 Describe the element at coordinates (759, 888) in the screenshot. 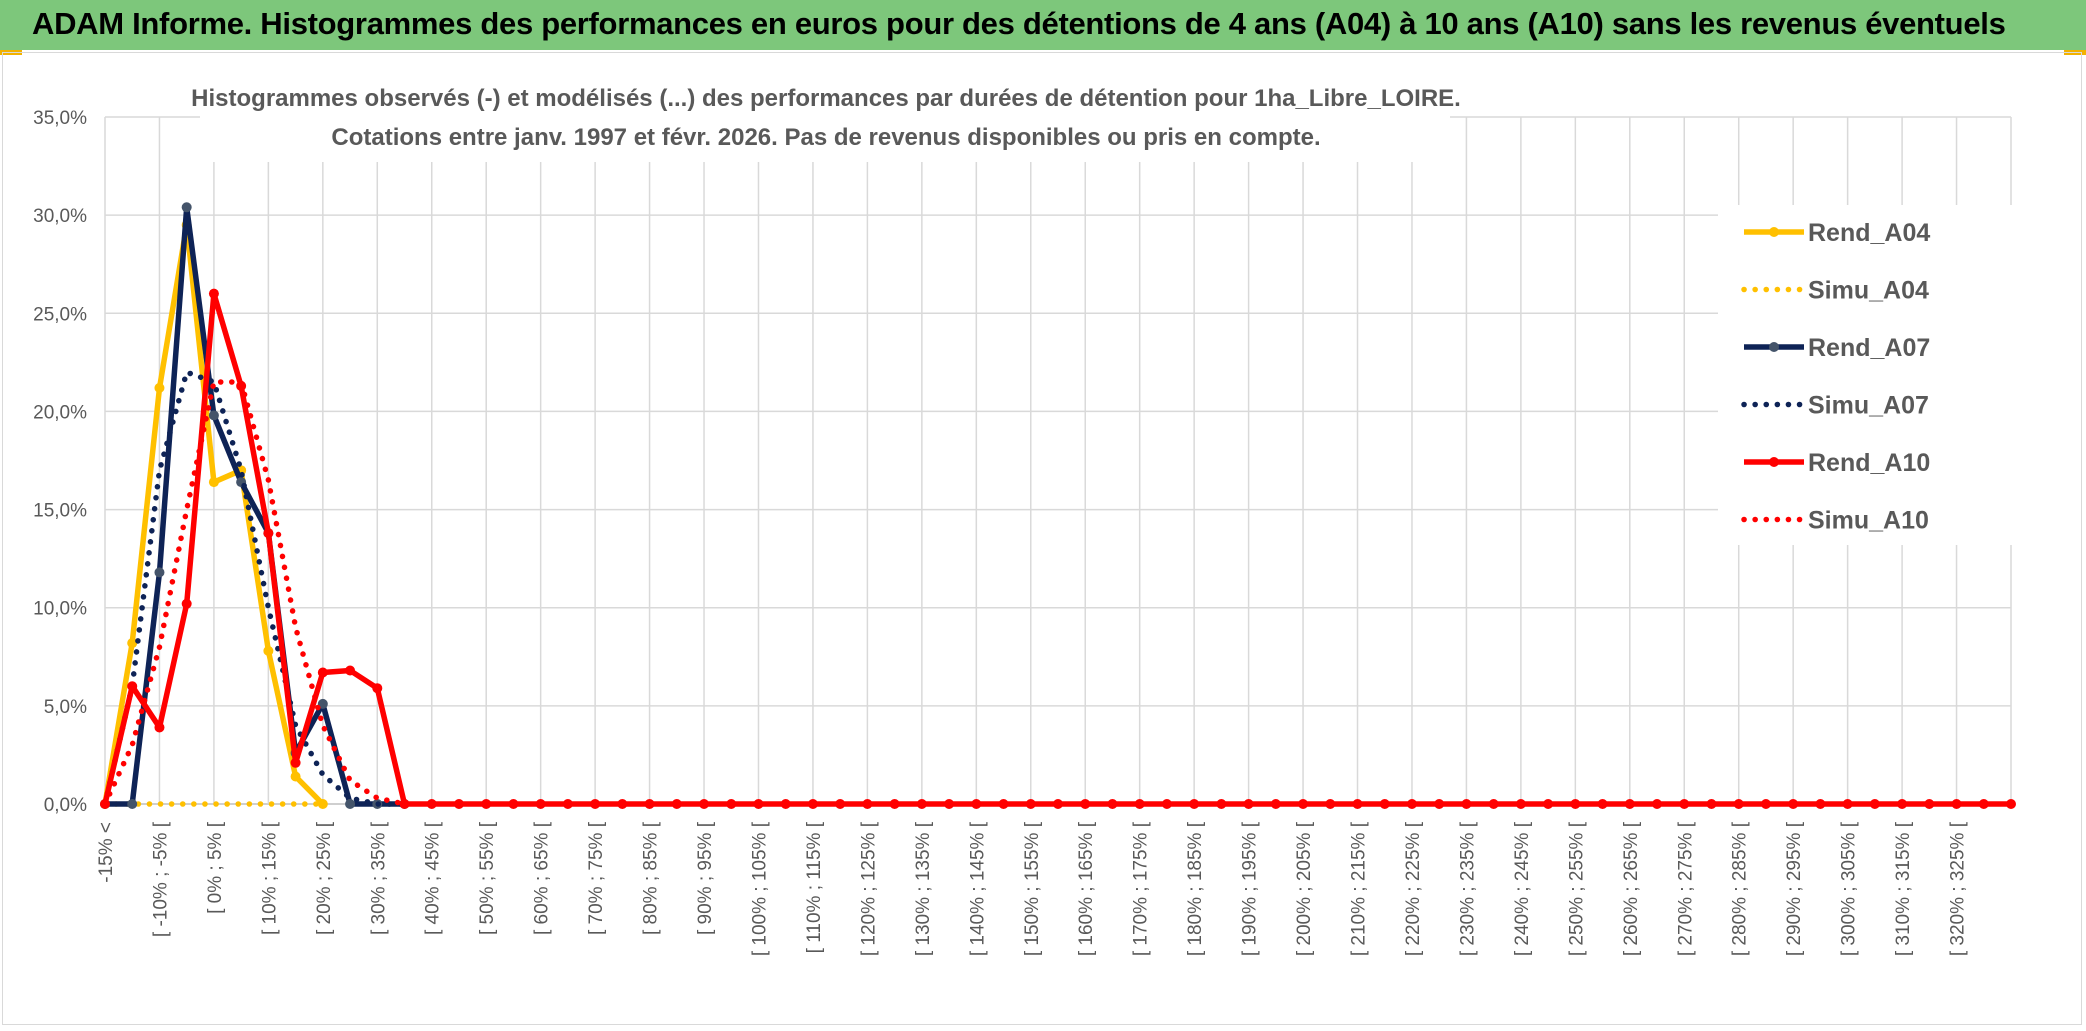

I see `x-tick-label: [ 100% ; 105% [` at that location.